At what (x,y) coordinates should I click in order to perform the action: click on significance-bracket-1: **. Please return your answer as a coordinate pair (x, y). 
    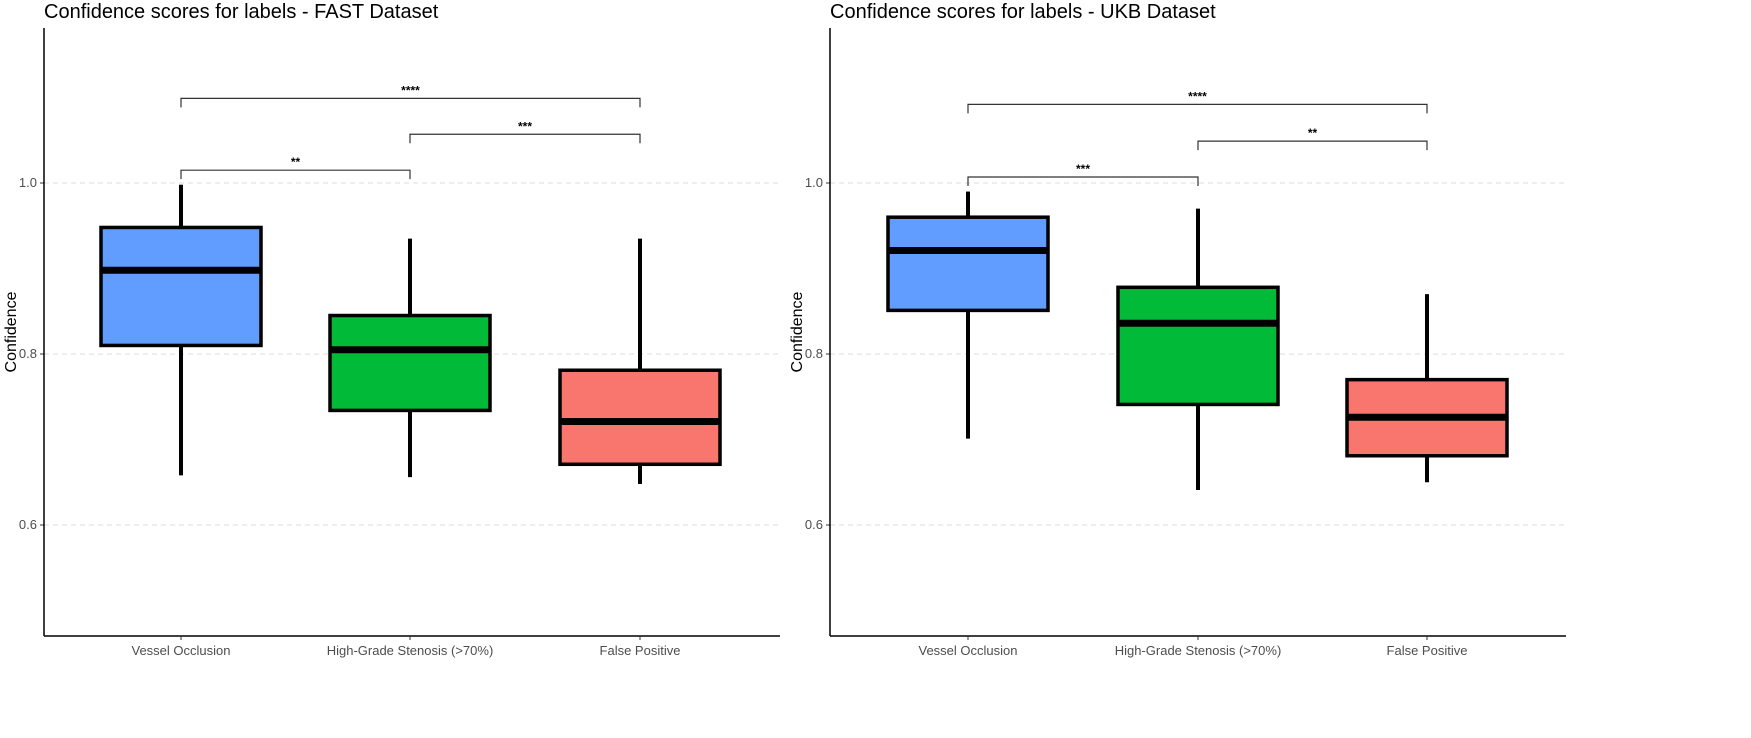
    Looking at the image, I should click on (295, 167).